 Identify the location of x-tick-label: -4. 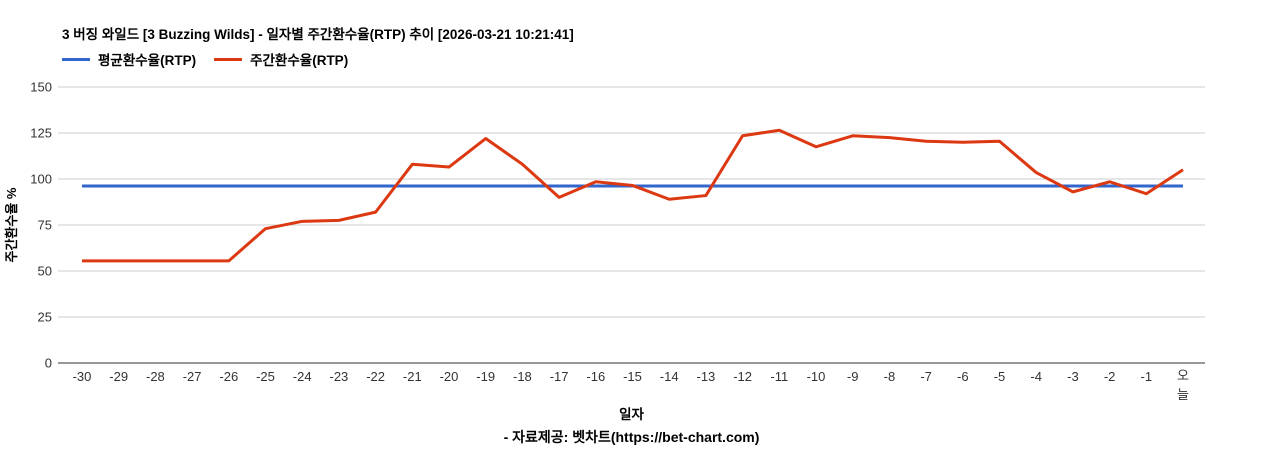
(1036, 376).